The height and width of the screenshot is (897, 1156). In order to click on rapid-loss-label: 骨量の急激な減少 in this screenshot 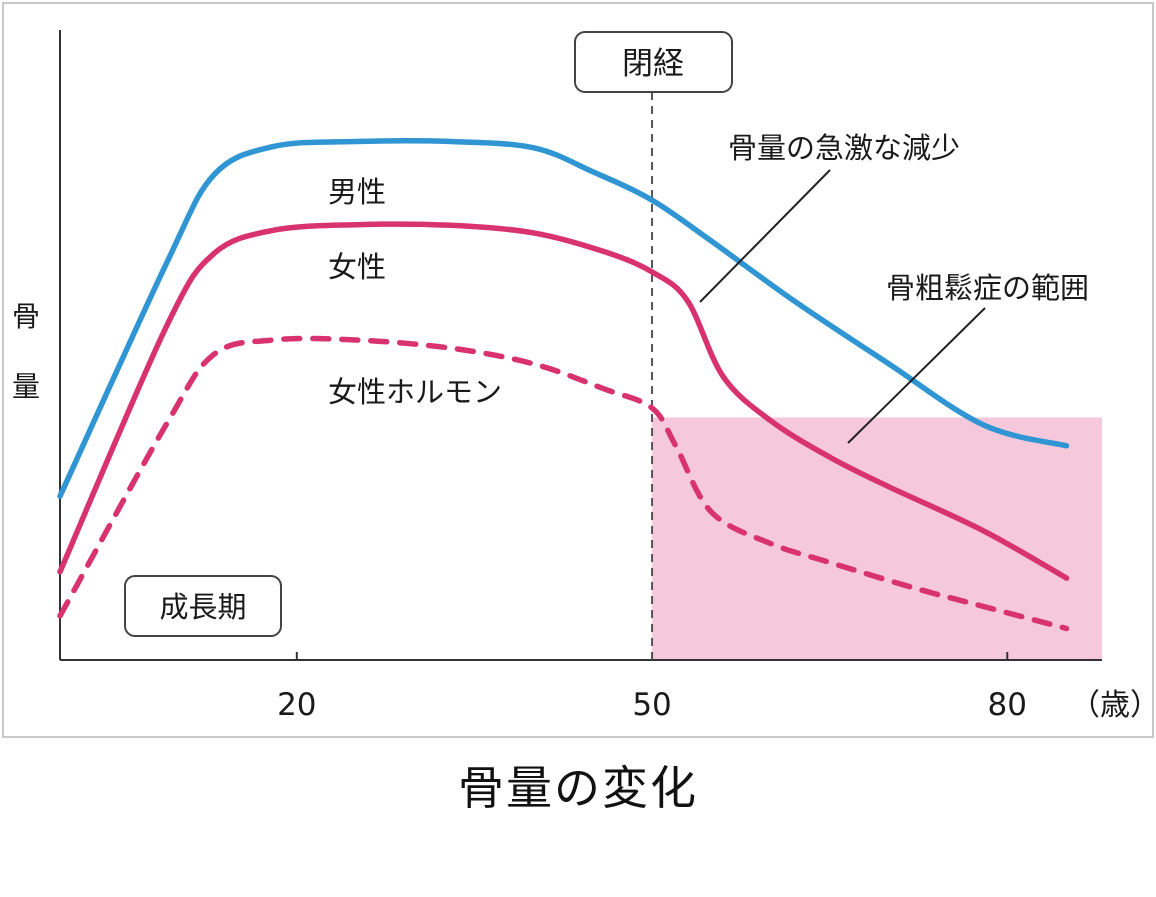, I will do `click(844, 148)`.